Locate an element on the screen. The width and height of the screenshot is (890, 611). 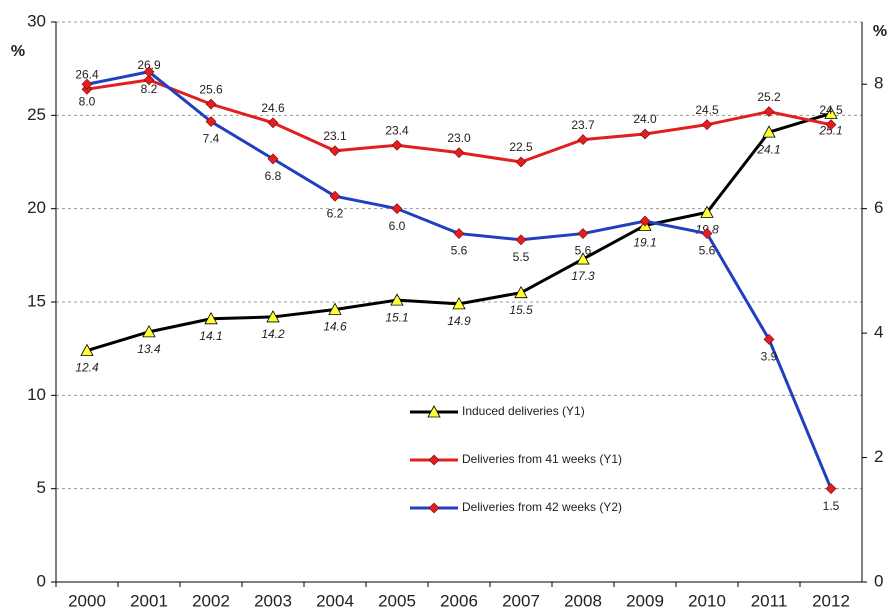
data-label: 23.7 is located at coordinates (583, 125).